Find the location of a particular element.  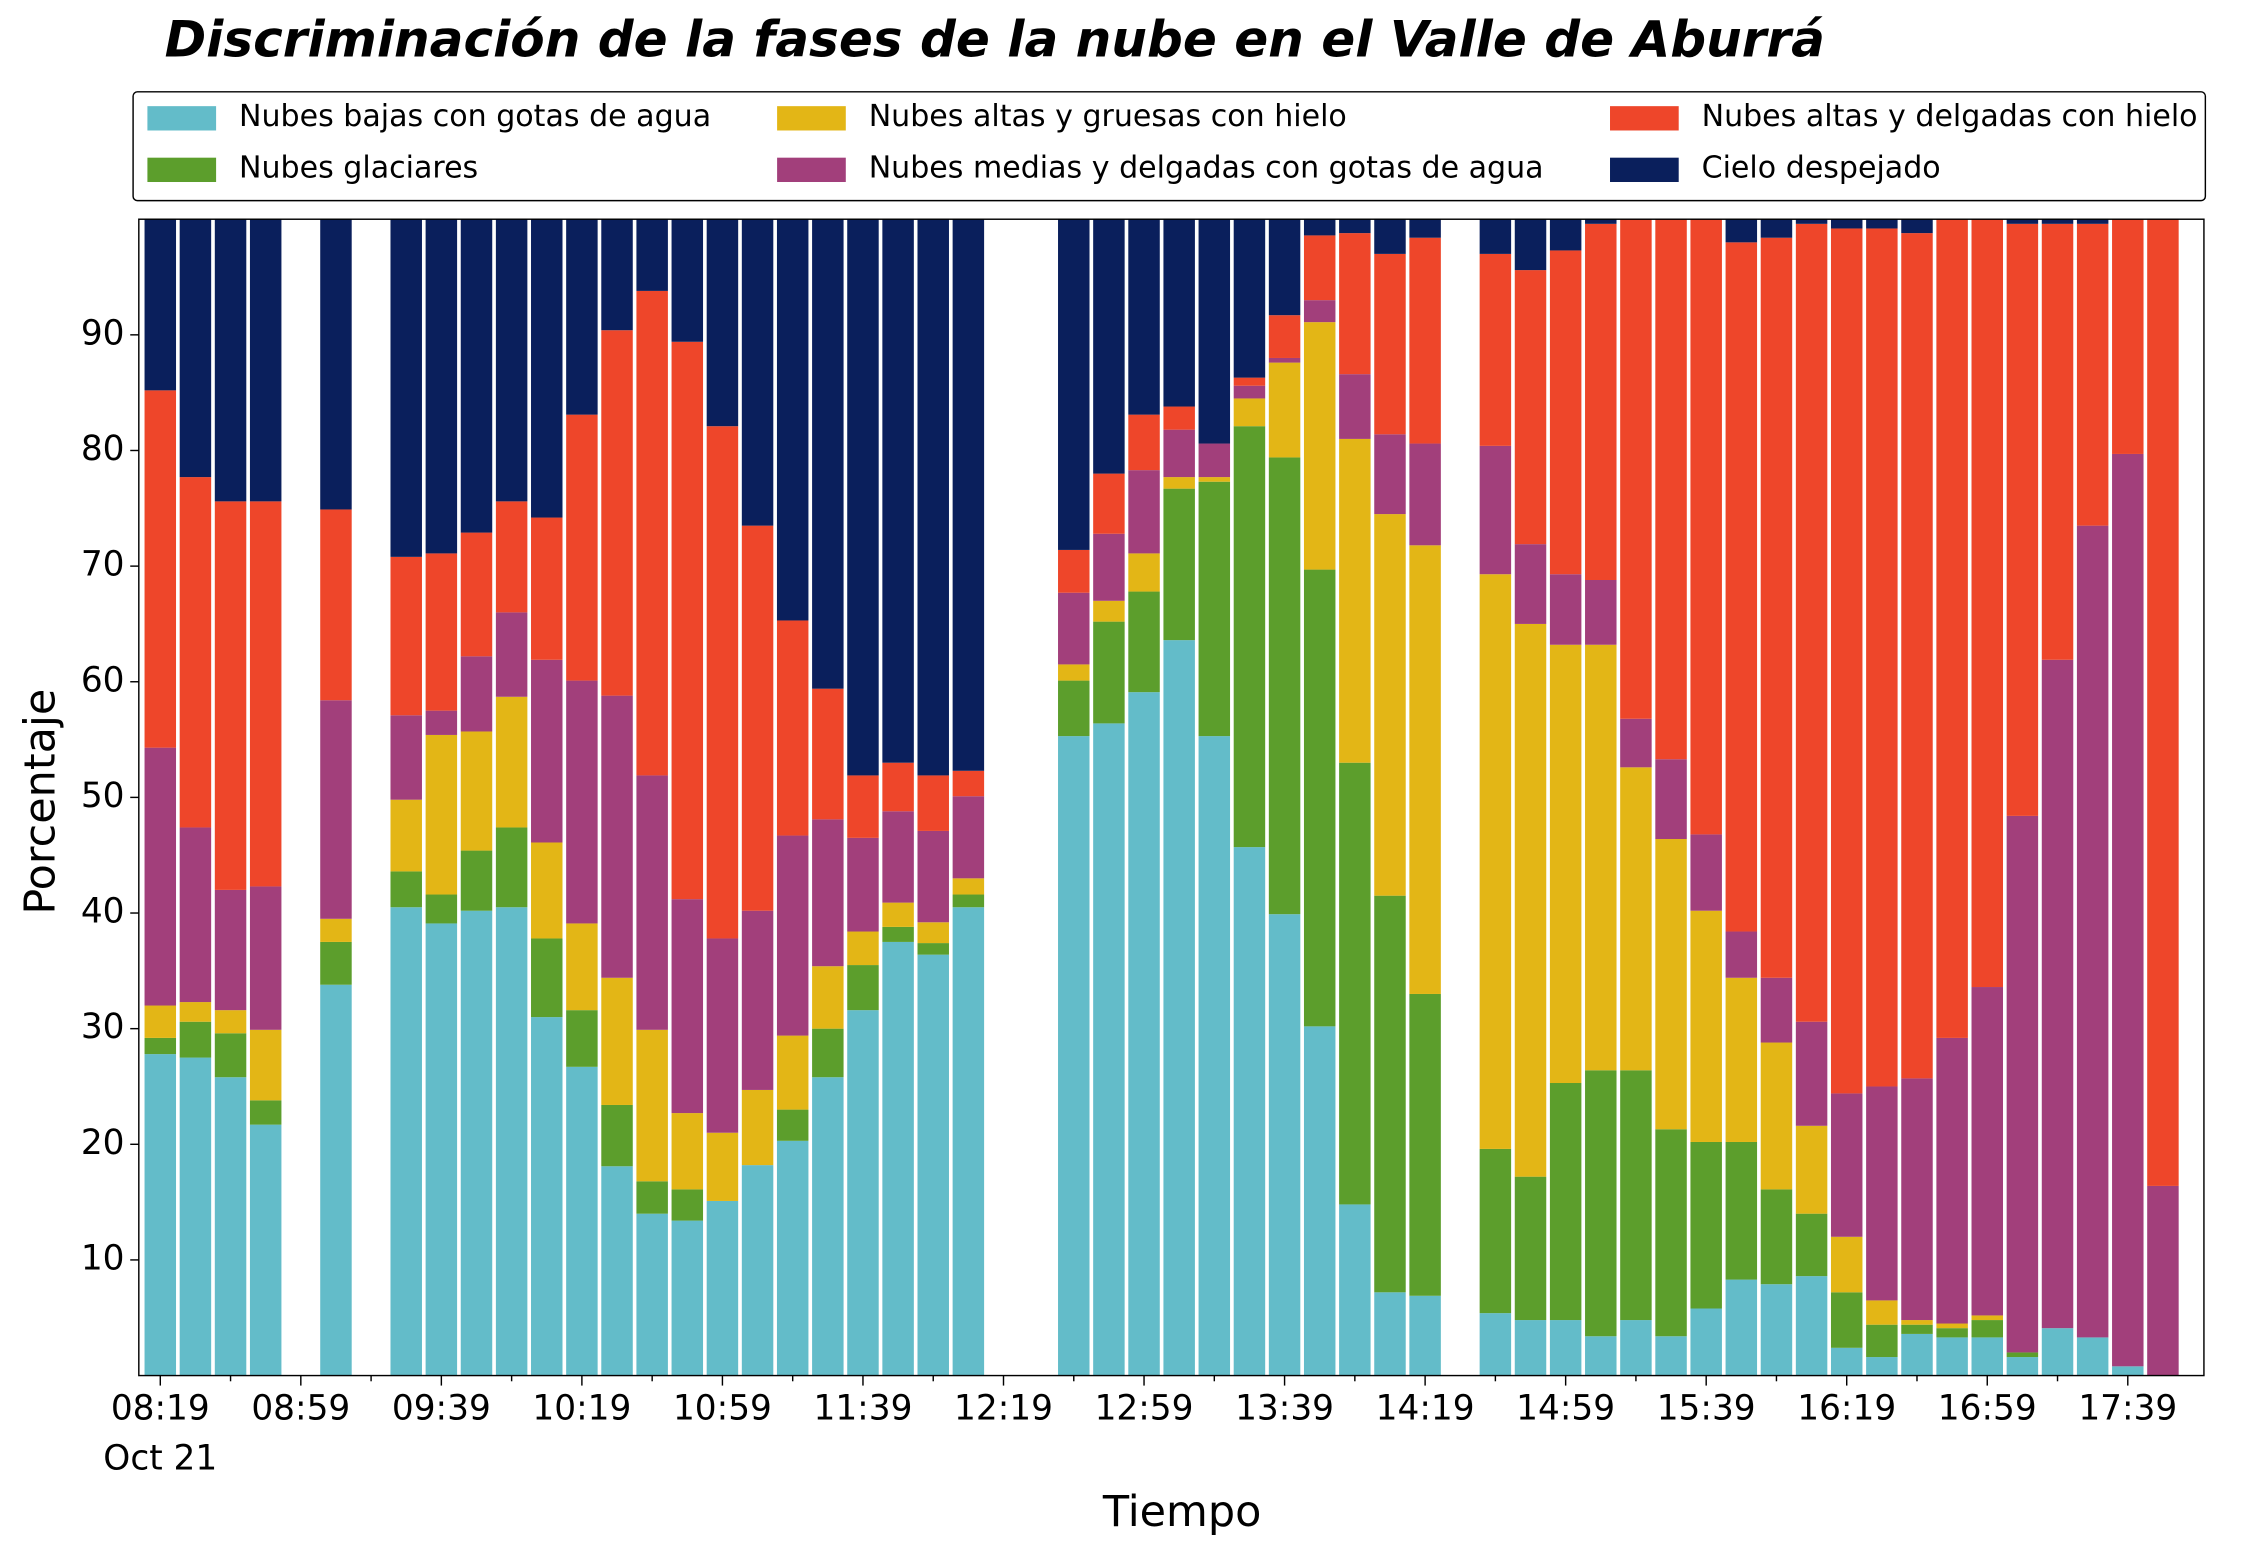

x-tick-label: 14:59 is located at coordinates (1565, 1408).